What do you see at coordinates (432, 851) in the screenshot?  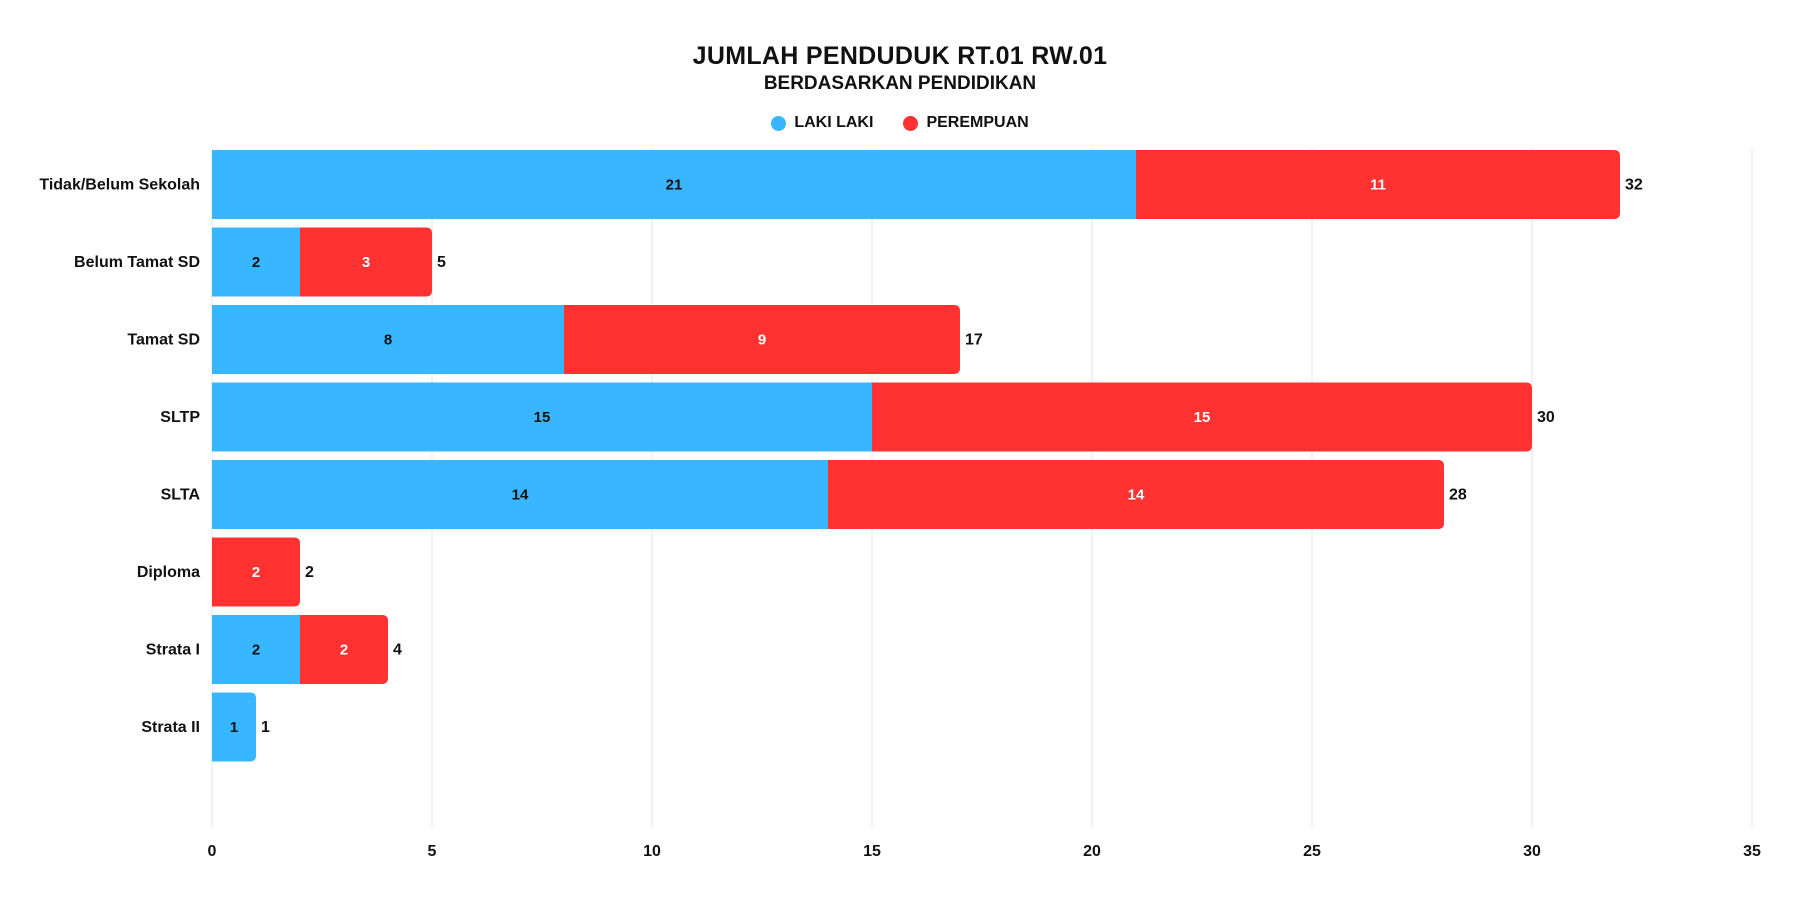 I see `x-tick-label-5: 5` at bounding box center [432, 851].